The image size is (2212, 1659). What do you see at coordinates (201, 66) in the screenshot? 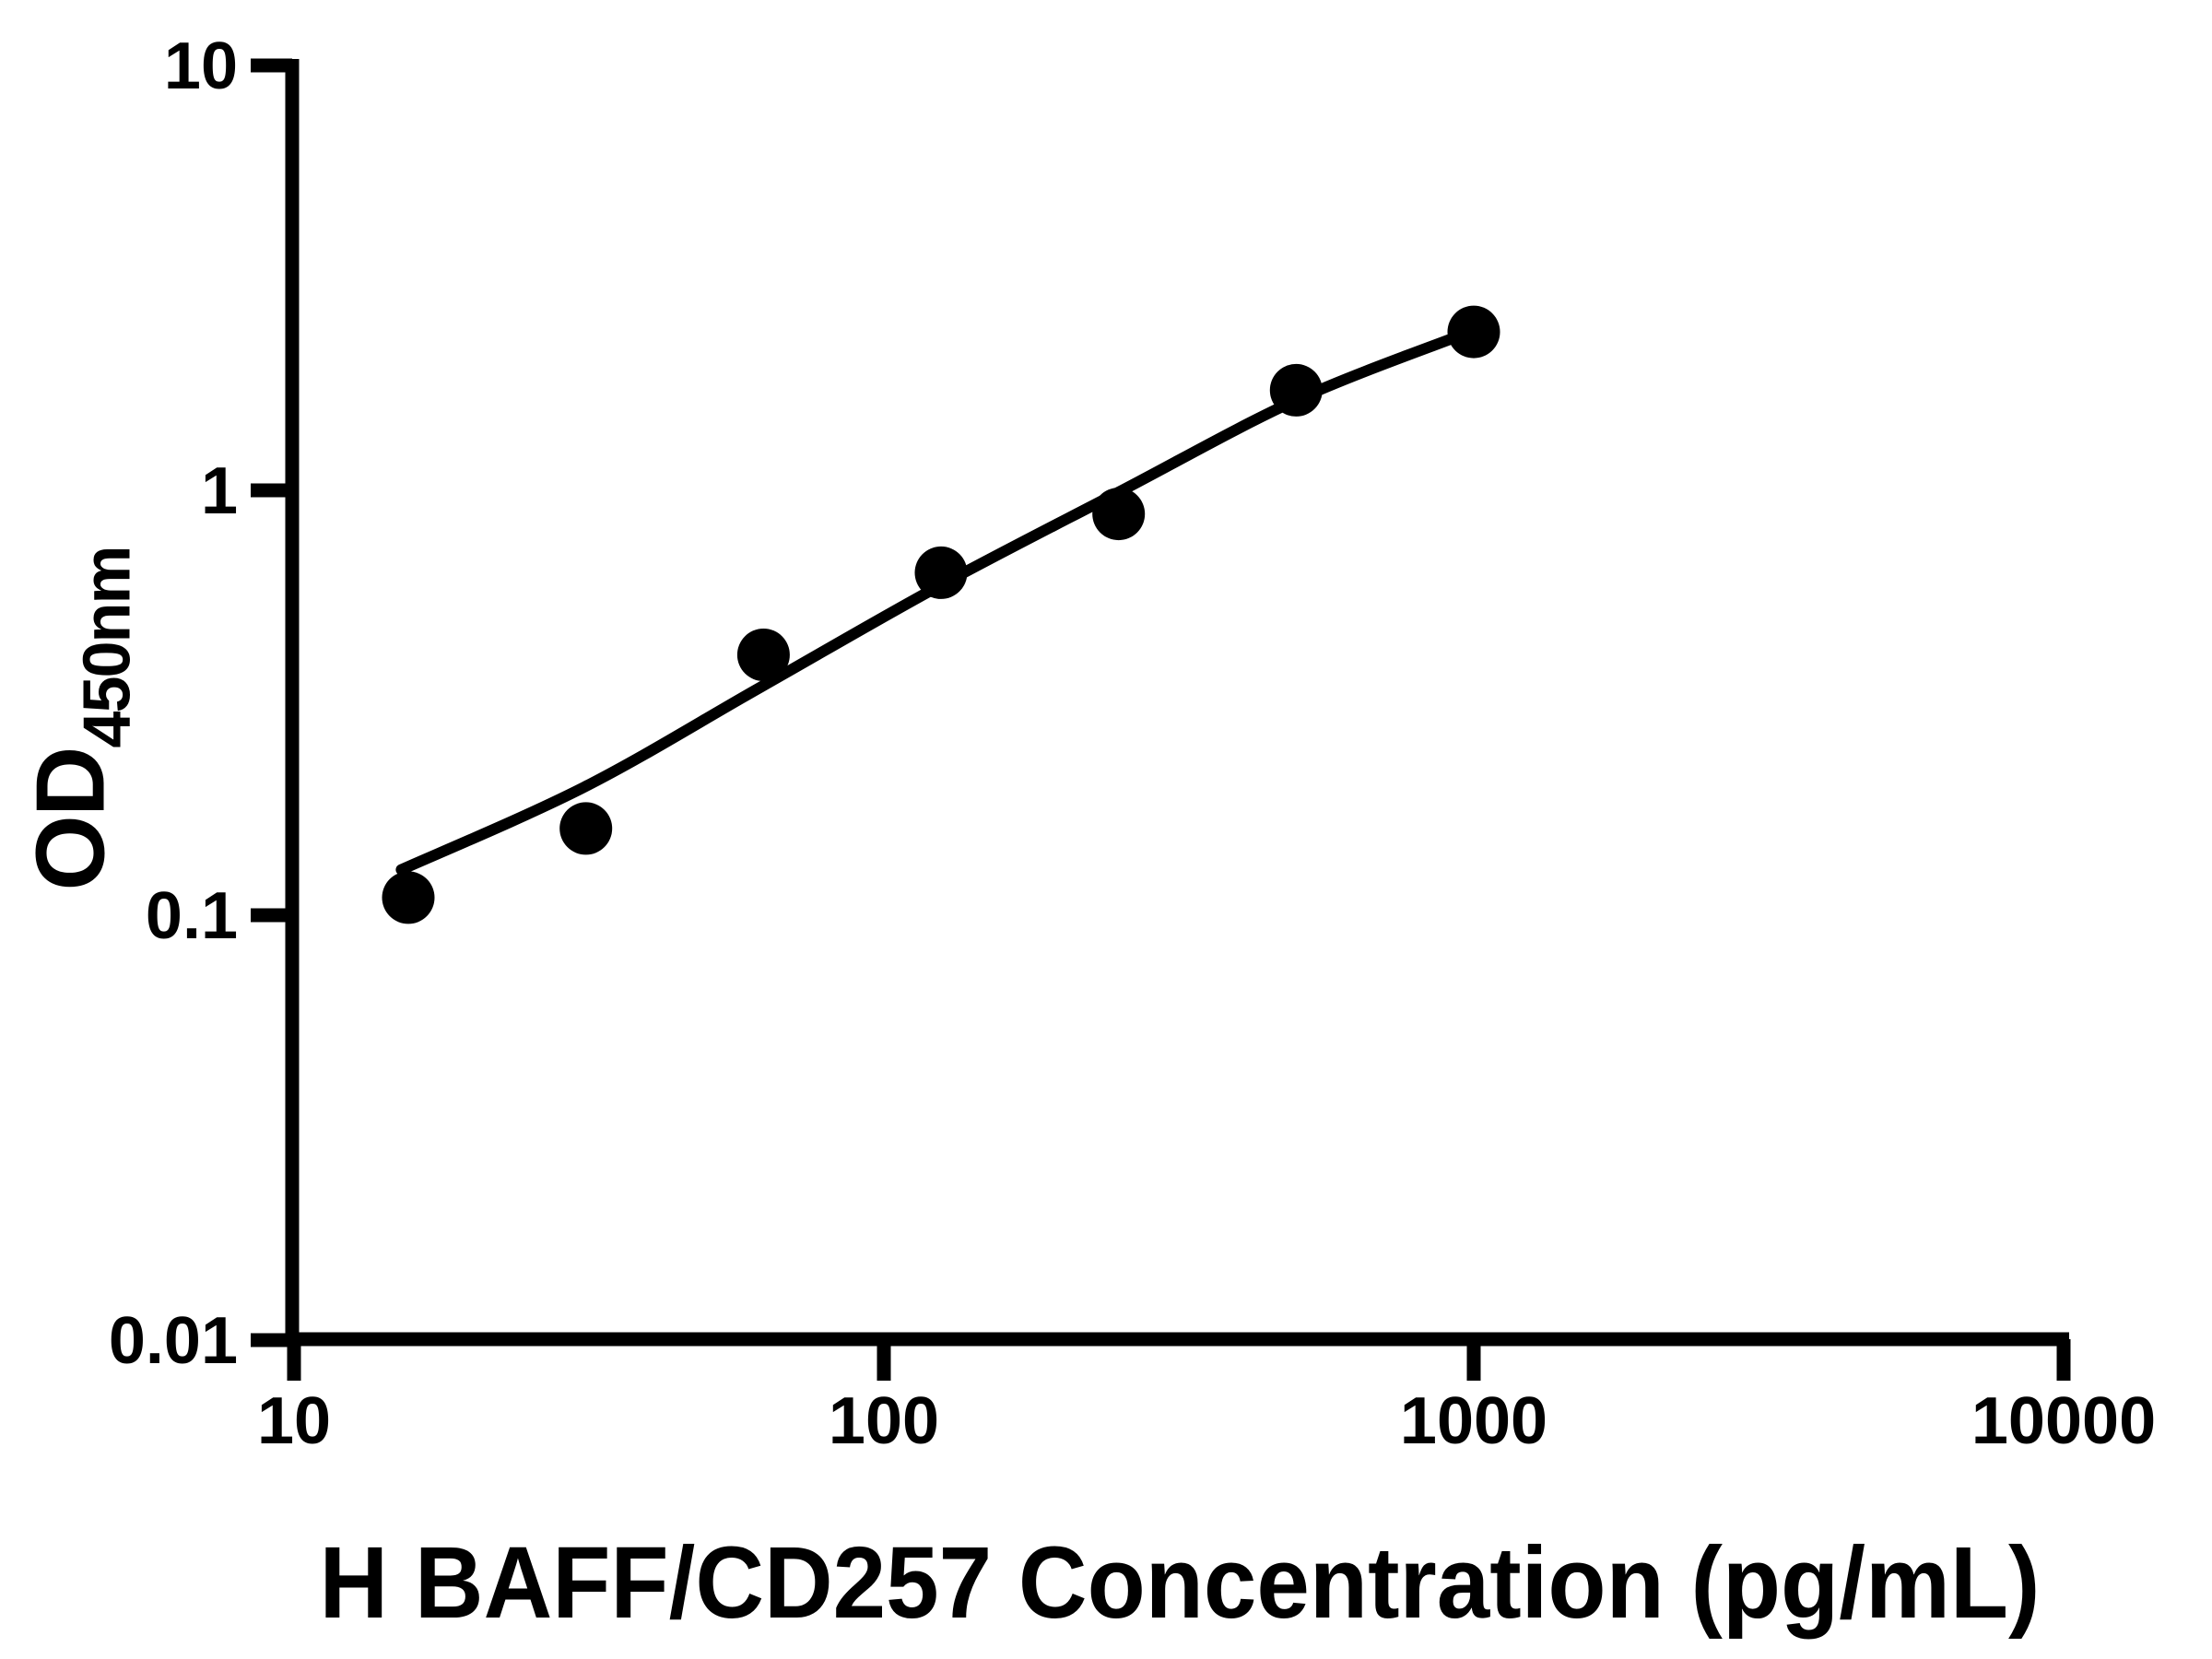
I see `y-tick-label: 10` at bounding box center [201, 66].